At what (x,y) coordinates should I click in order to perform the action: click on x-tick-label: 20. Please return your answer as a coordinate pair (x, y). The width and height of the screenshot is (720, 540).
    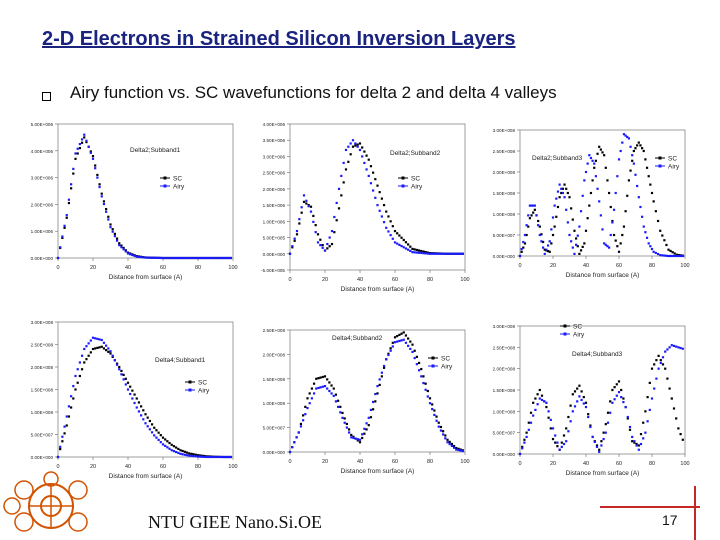
    Looking at the image, I should click on (93, 268).